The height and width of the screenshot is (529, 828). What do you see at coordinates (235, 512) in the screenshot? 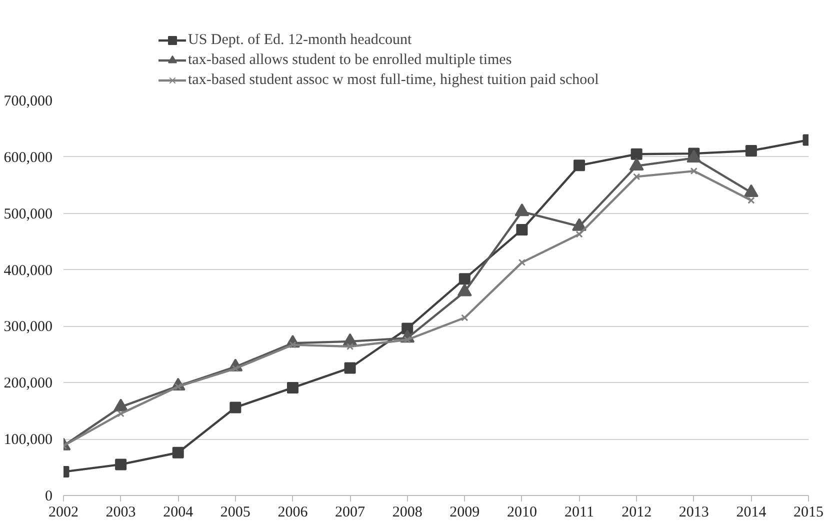
I see `x-tick-label: 2005` at bounding box center [235, 512].